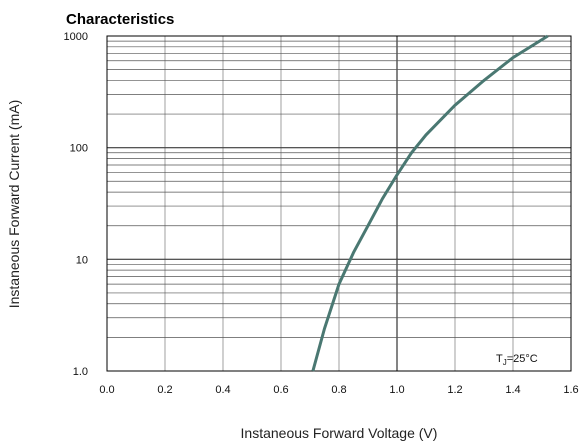 The width and height of the screenshot is (581, 446). Describe the element at coordinates (76, 37) in the screenshot. I see `y-tick-label: 1000` at that location.